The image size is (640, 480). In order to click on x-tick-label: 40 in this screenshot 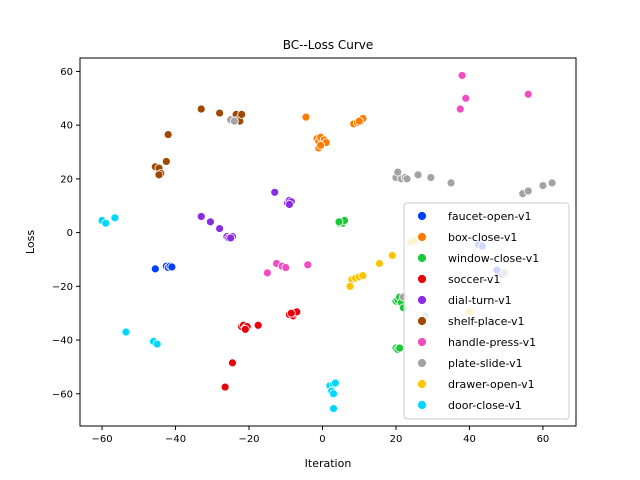, I will do `click(469, 439)`.